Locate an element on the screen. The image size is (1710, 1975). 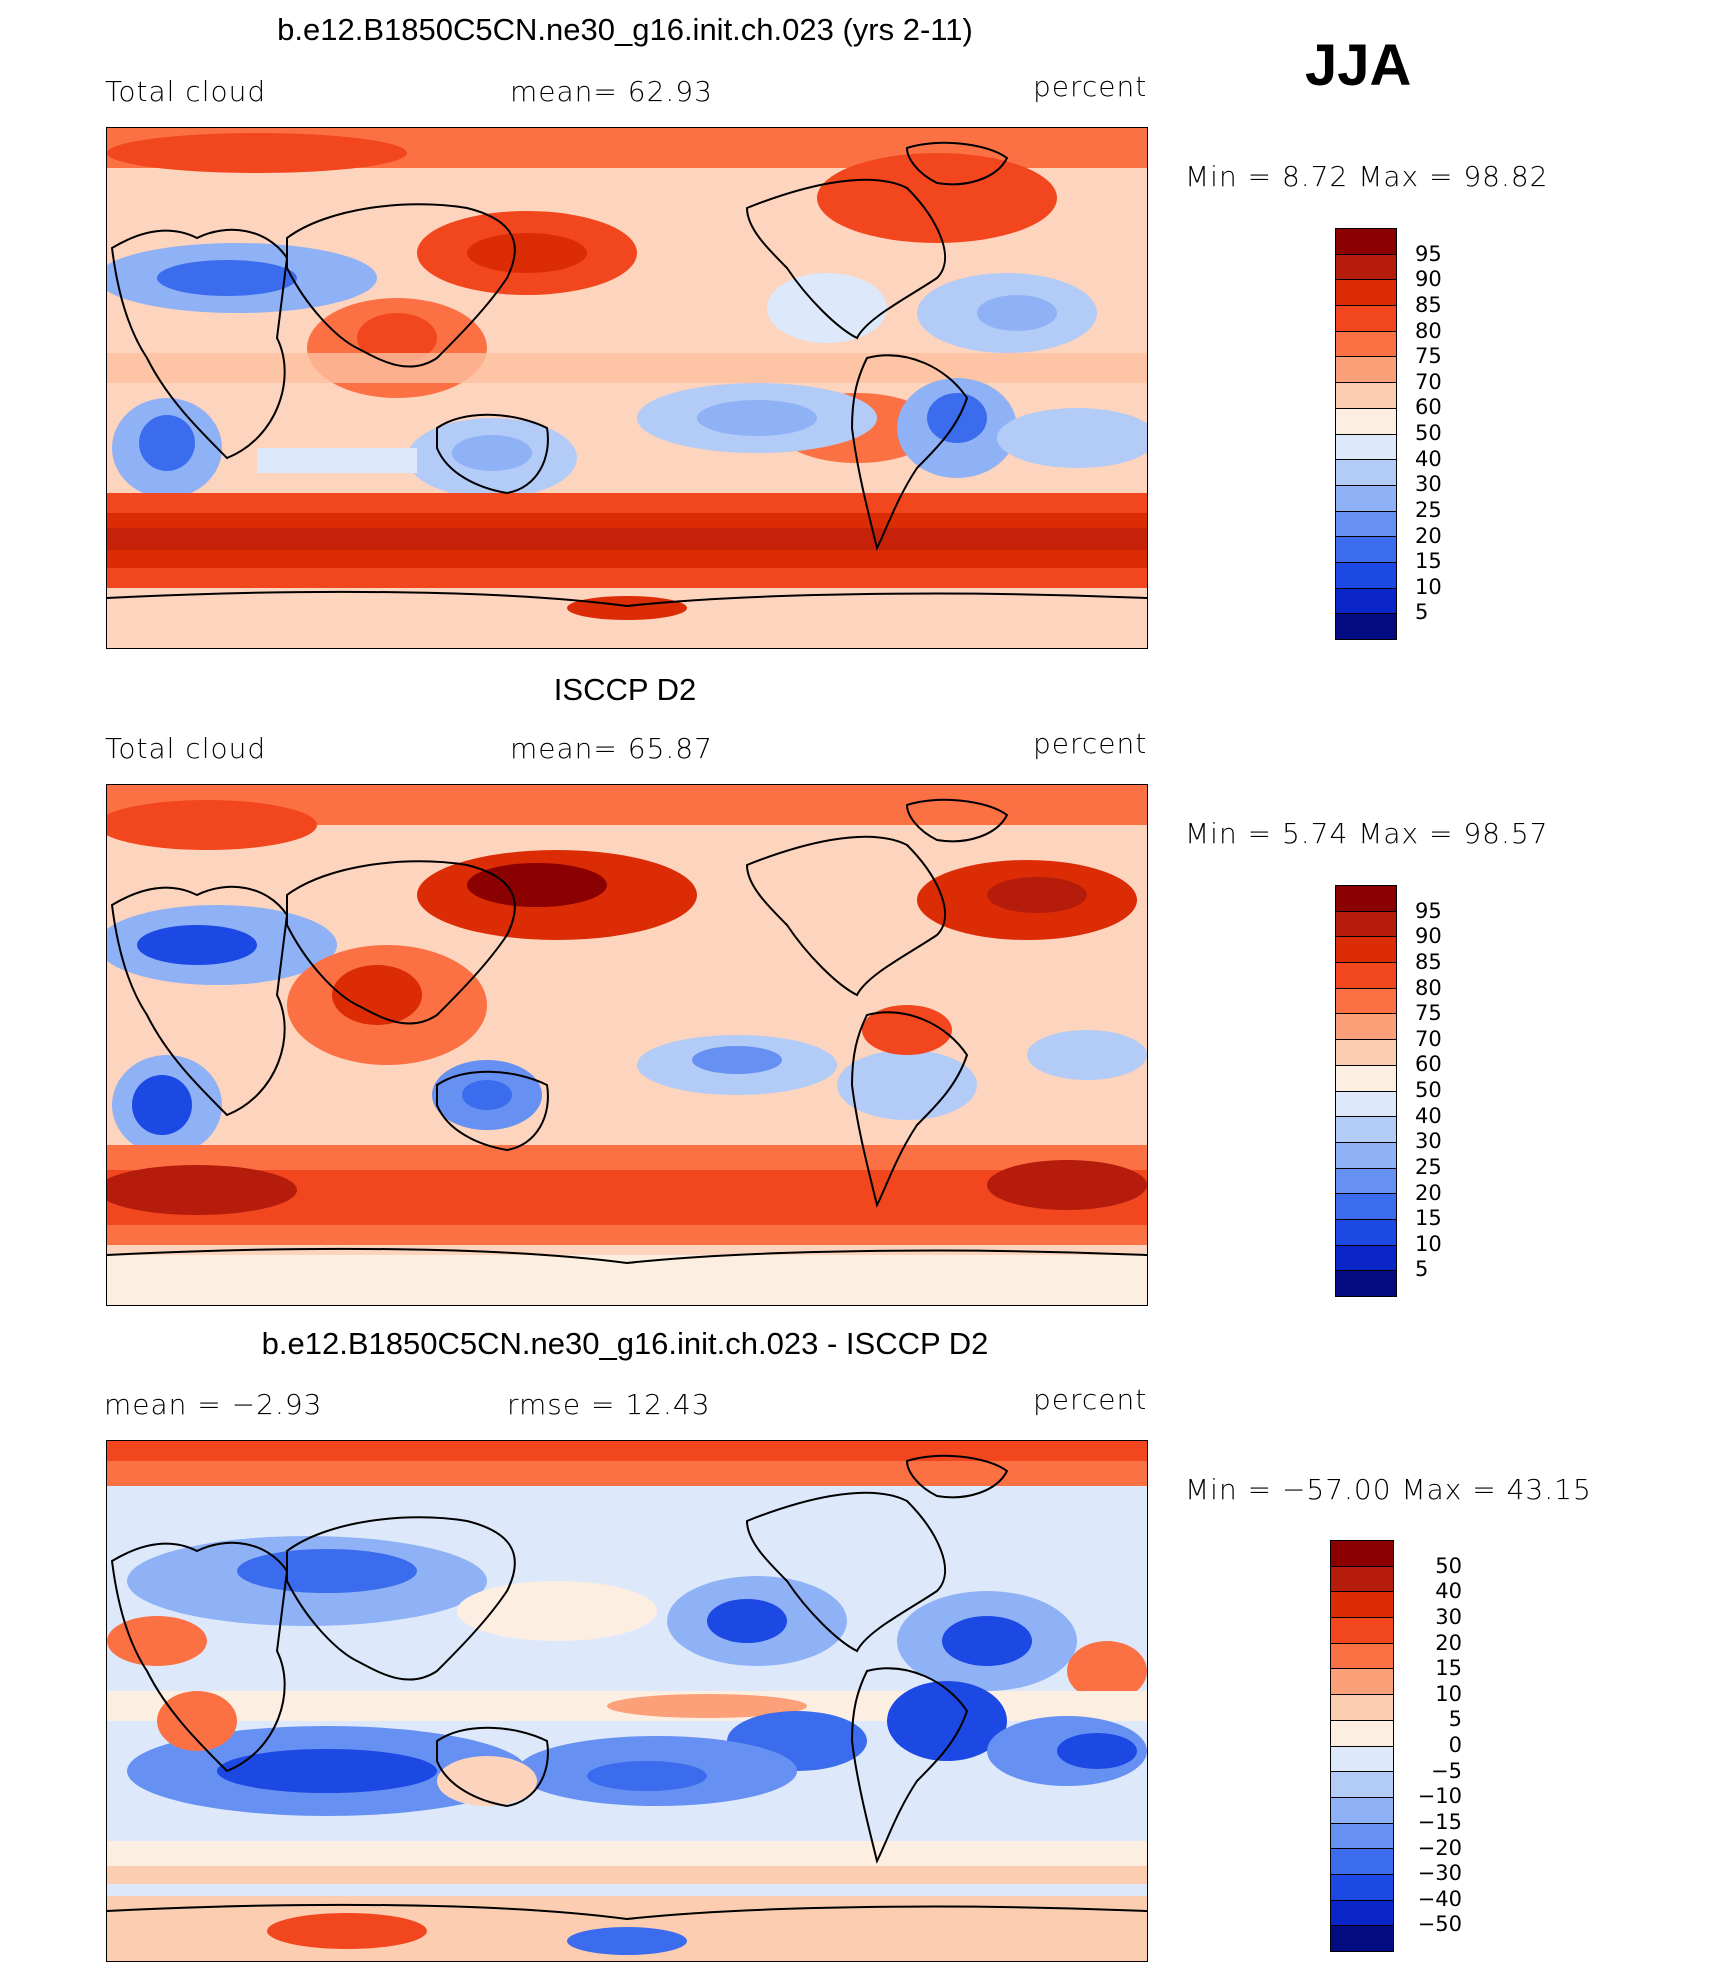
panel-3-minmax: Min = −57.00 Max = 43.15 is located at coordinates (1388, 1489).